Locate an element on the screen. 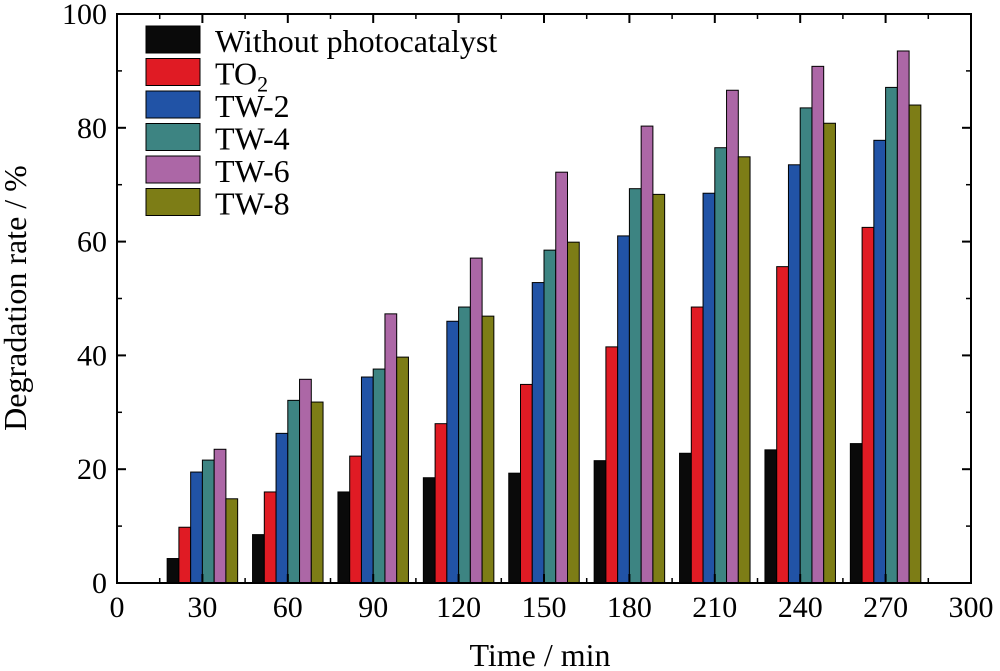  x-tick-label: 30 is located at coordinates (202, 607).